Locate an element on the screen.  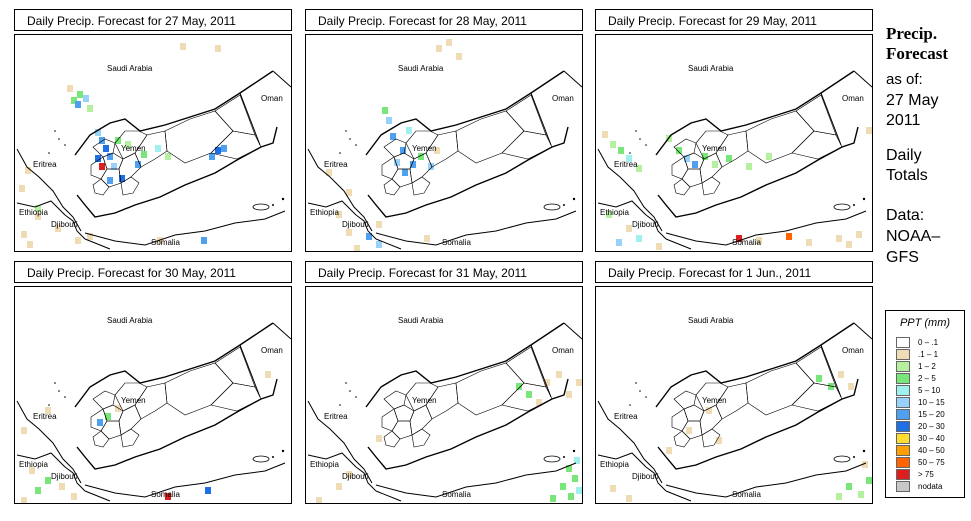
legend-label: 5 – 10 is located at coordinates (929, 390).